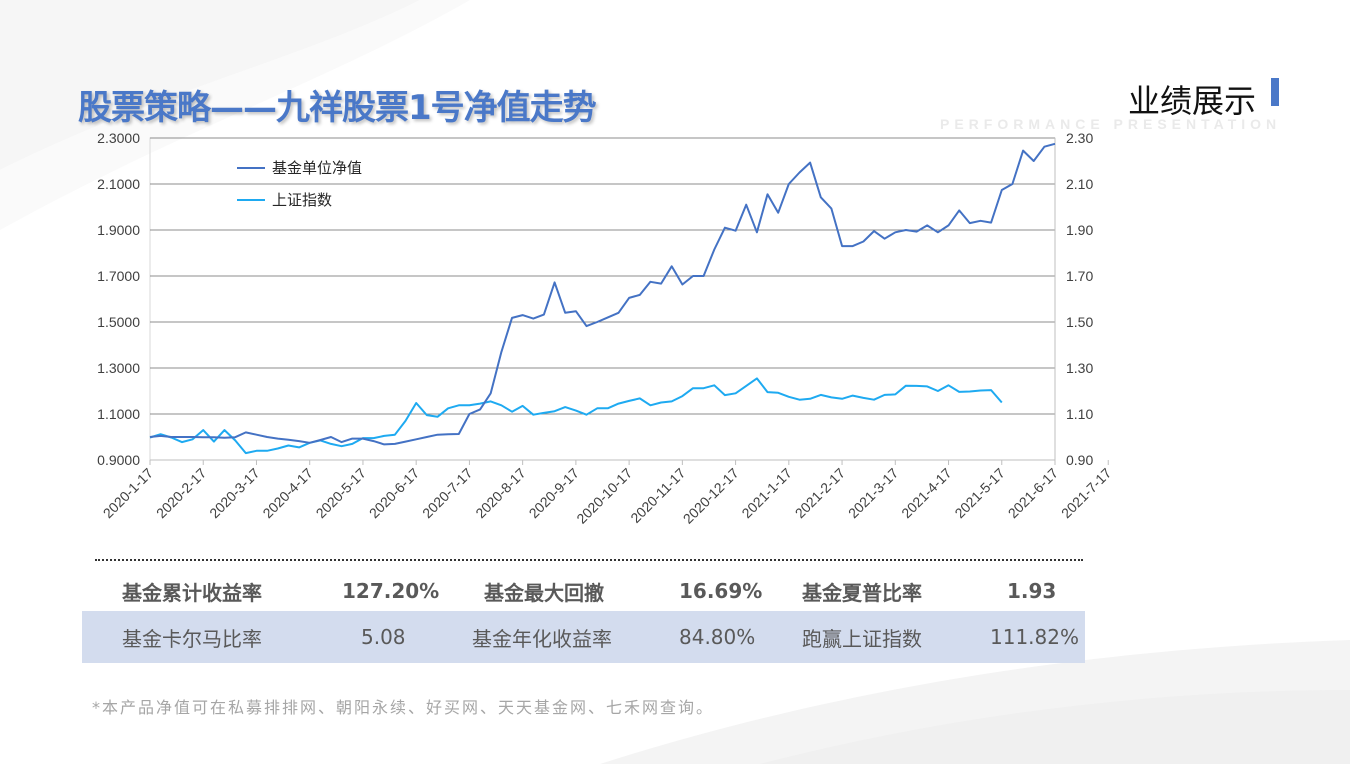 The width and height of the screenshot is (1350, 764). What do you see at coordinates (576, 416) in the screenshot?
I see `index-series-line` at bounding box center [576, 416].